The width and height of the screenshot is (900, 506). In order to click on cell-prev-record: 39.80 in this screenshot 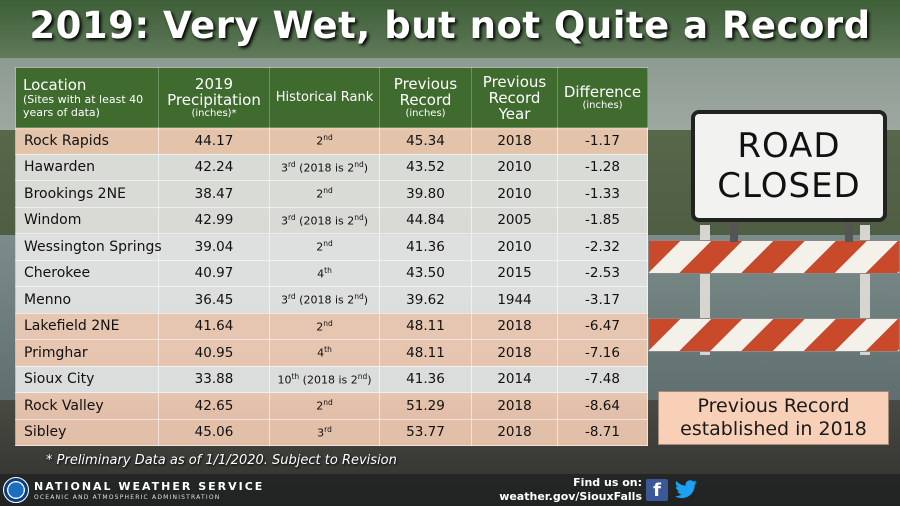, I will do `click(425, 194)`.